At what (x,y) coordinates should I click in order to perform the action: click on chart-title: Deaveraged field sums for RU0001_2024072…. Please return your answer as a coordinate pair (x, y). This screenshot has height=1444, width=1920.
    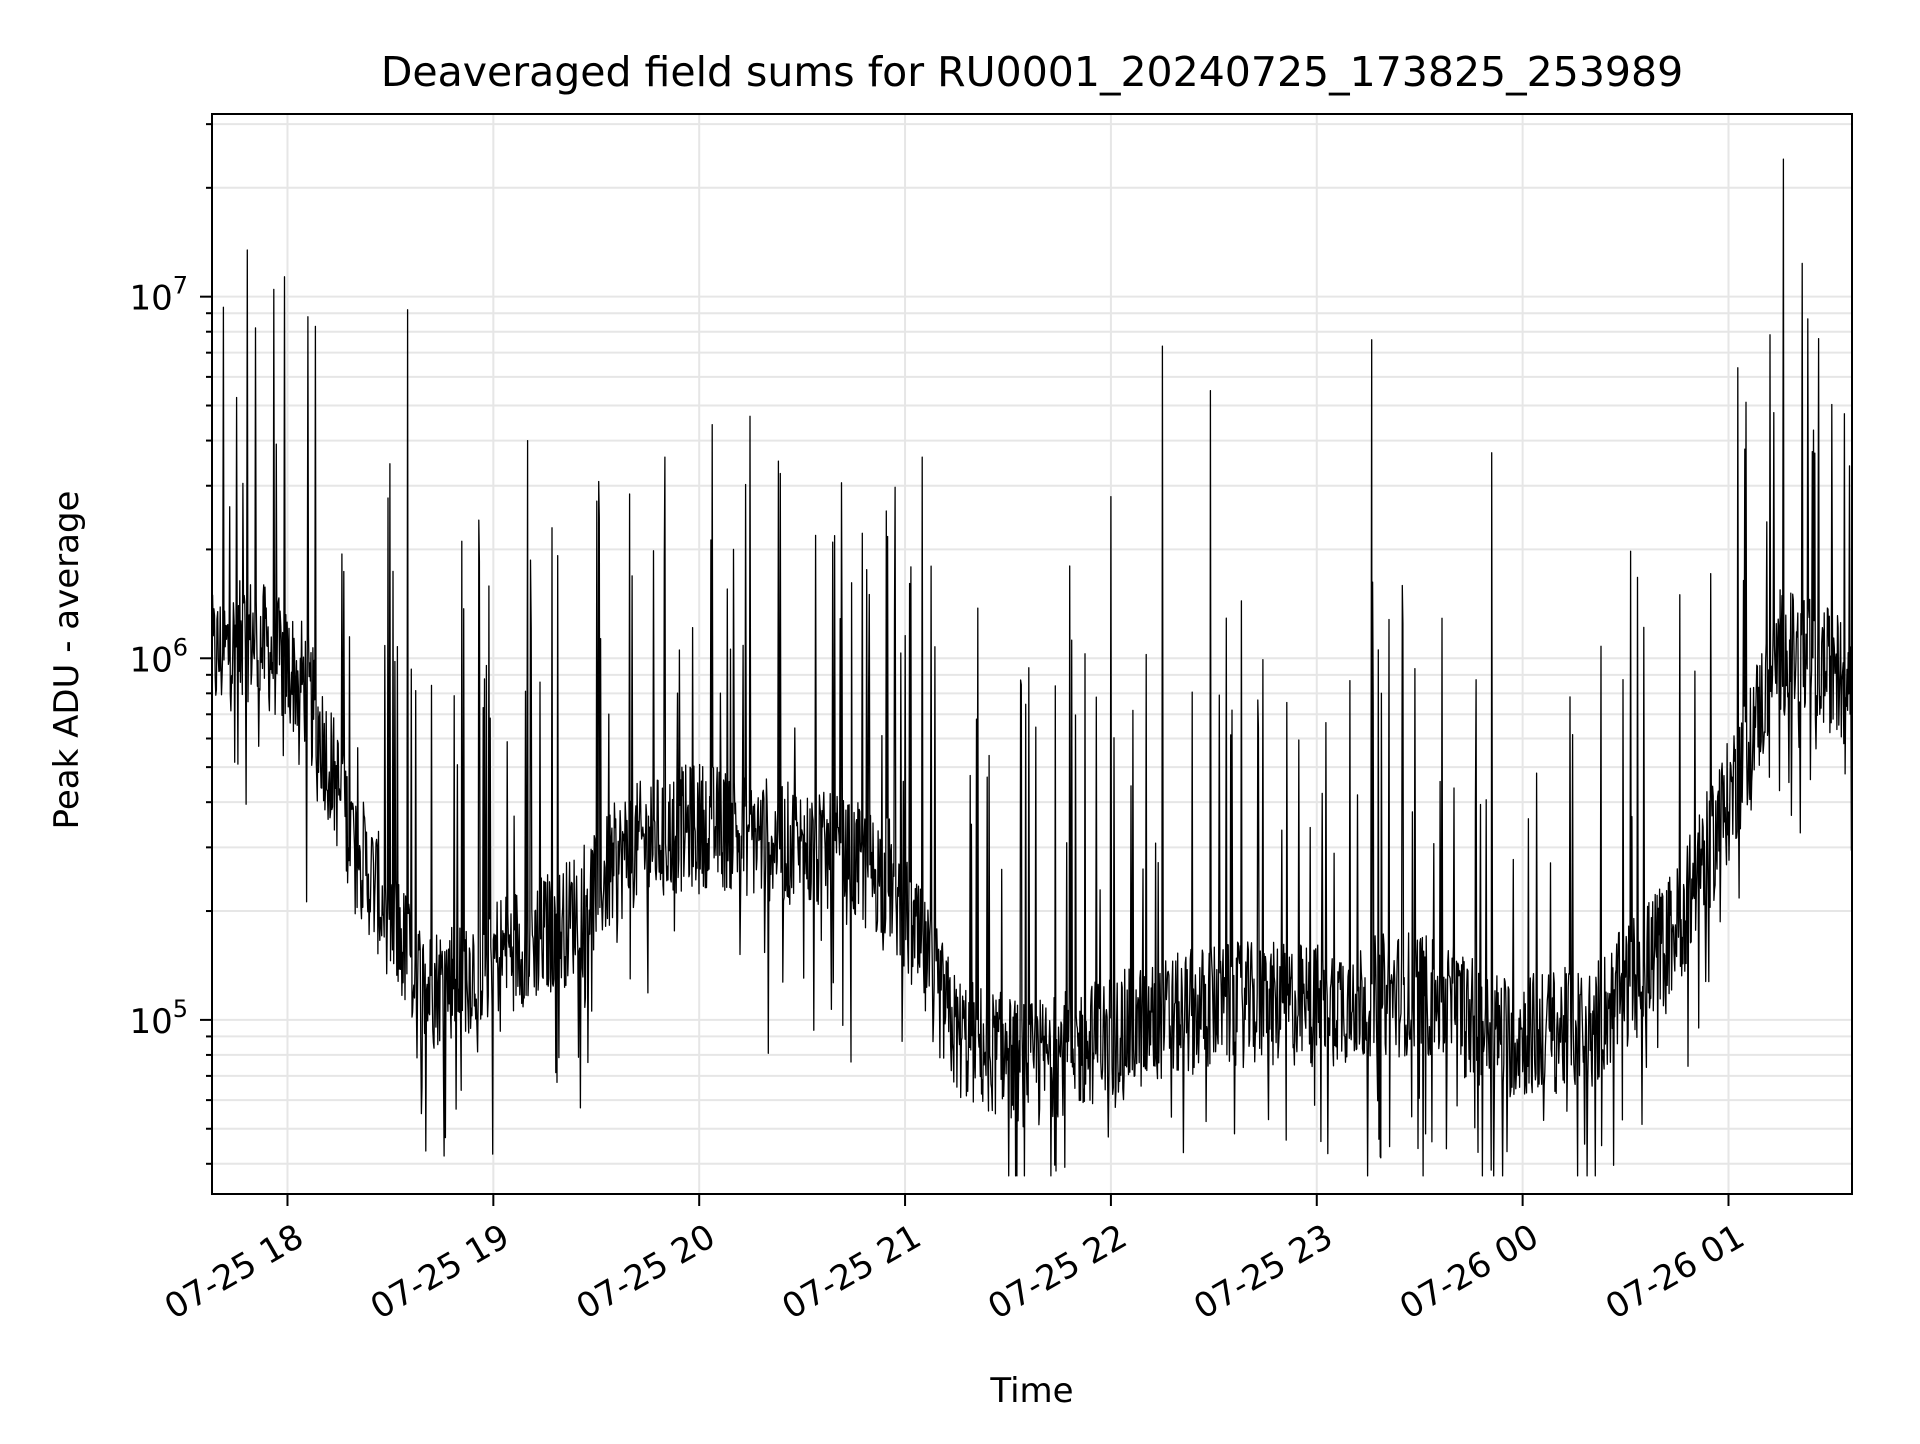
    Looking at the image, I should click on (1032, 72).